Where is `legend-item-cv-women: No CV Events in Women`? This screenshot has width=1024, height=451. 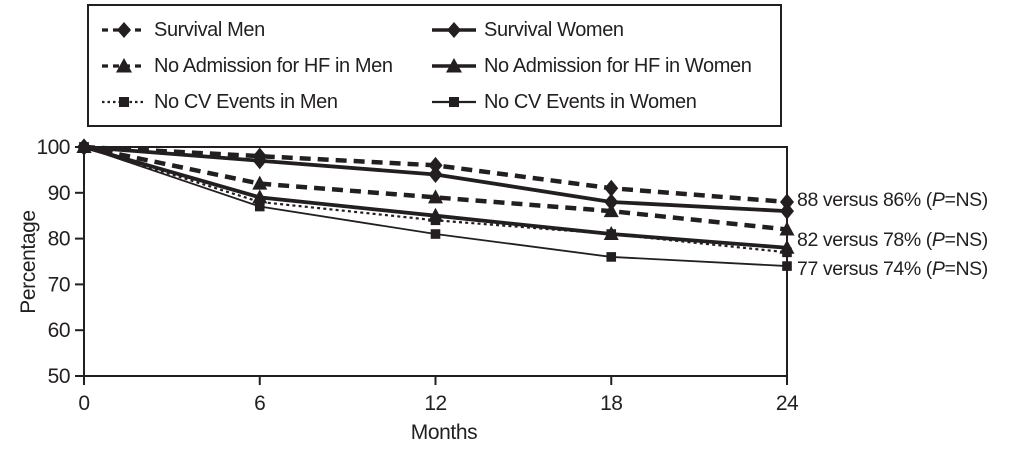 legend-item-cv-women: No CV Events in Women is located at coordinates (605, 102).